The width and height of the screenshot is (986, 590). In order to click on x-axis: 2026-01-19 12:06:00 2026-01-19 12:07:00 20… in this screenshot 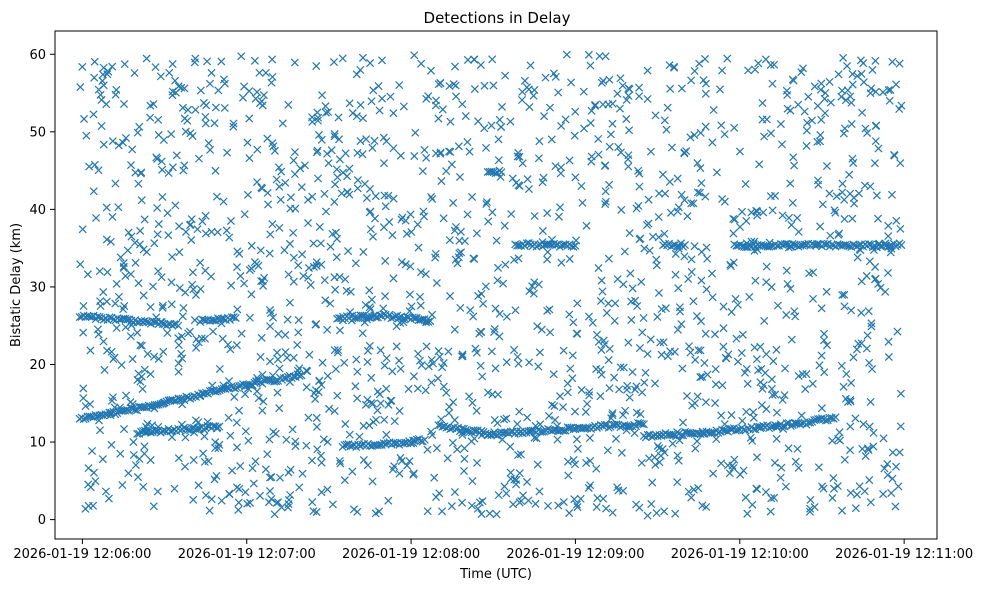, I will do `click(493, 550)`.